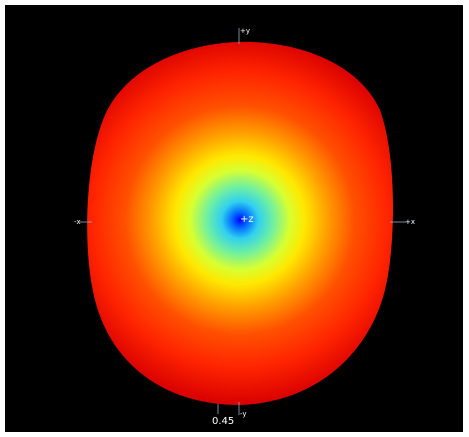 The height and width of the screenshot is (437, 469). Describe the element at coordinates (243, 414) in the screenshot. I see `axis-label: -y` at that location.